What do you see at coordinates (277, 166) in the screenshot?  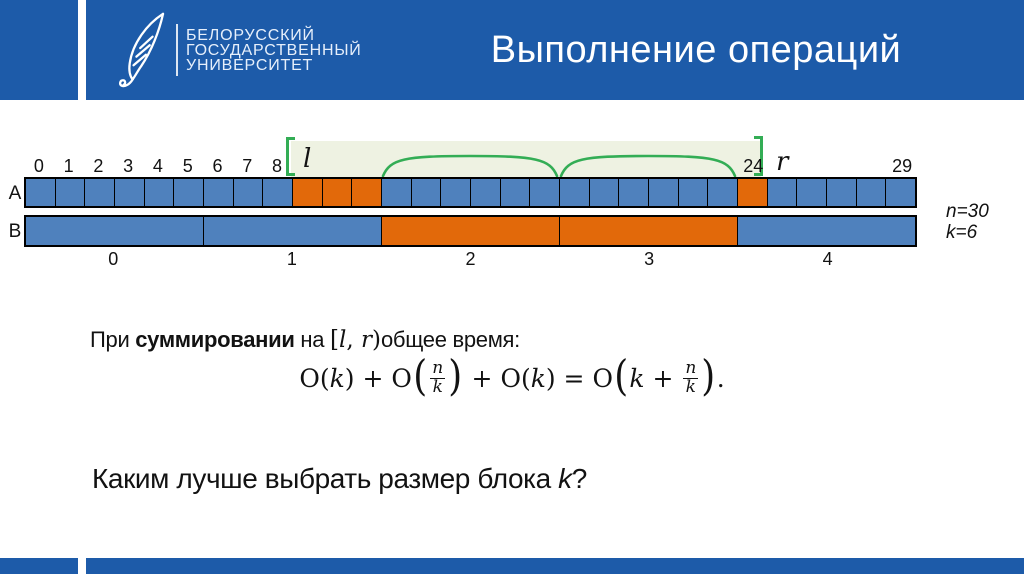 I see `cell-index-label: 8` at bounding box center [277, 166].